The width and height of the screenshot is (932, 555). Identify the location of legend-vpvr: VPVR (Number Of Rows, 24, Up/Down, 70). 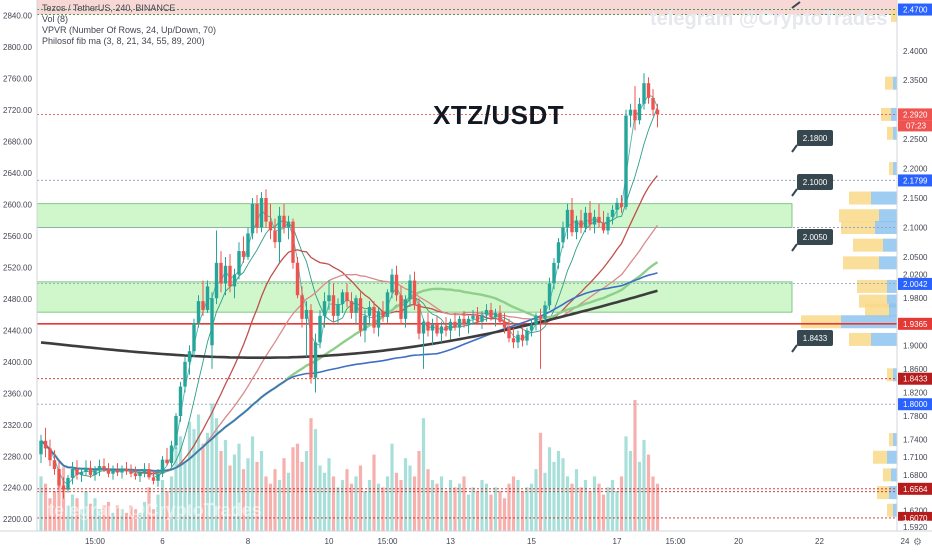
(129, 30).